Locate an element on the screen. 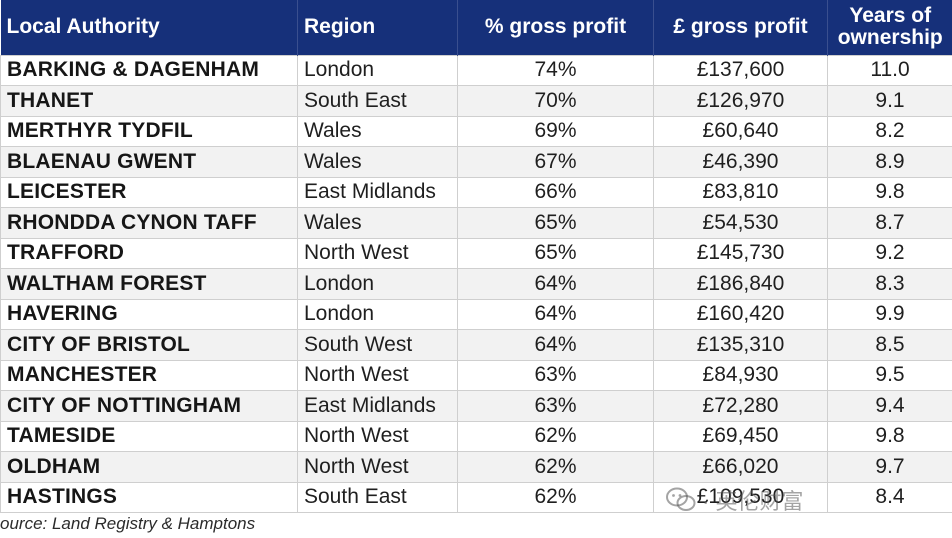 The height and width of the screenshot is (538, 952). cell-local-authority: MANCHESTER is located at coordinates (149, 375).